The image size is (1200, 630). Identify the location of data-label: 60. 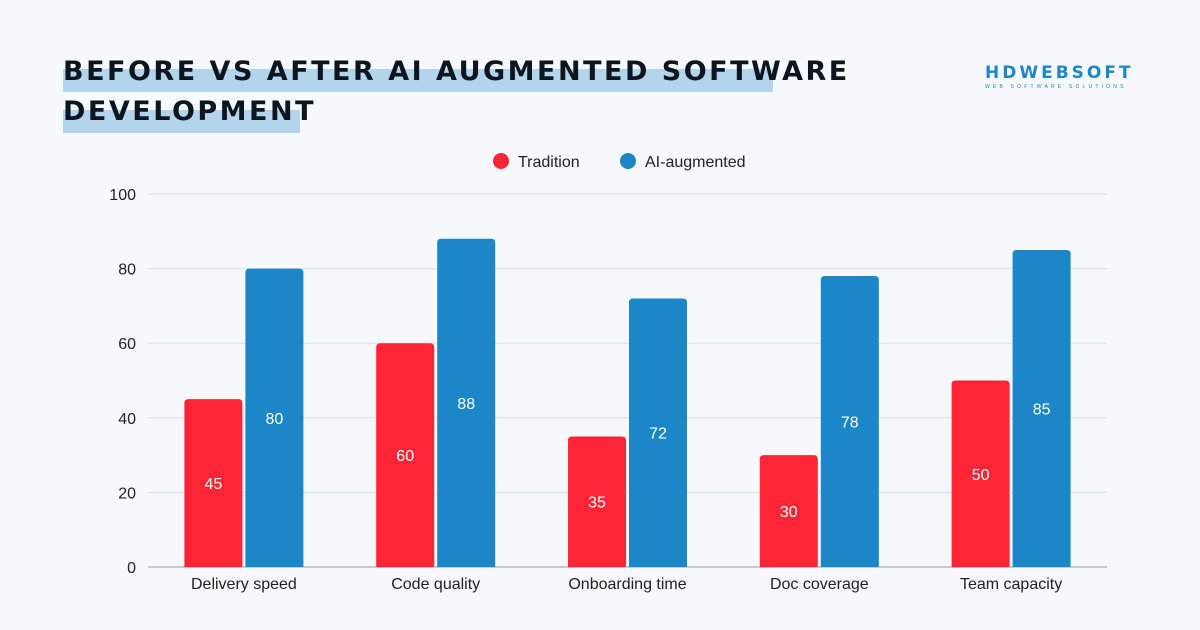
(405, 456).